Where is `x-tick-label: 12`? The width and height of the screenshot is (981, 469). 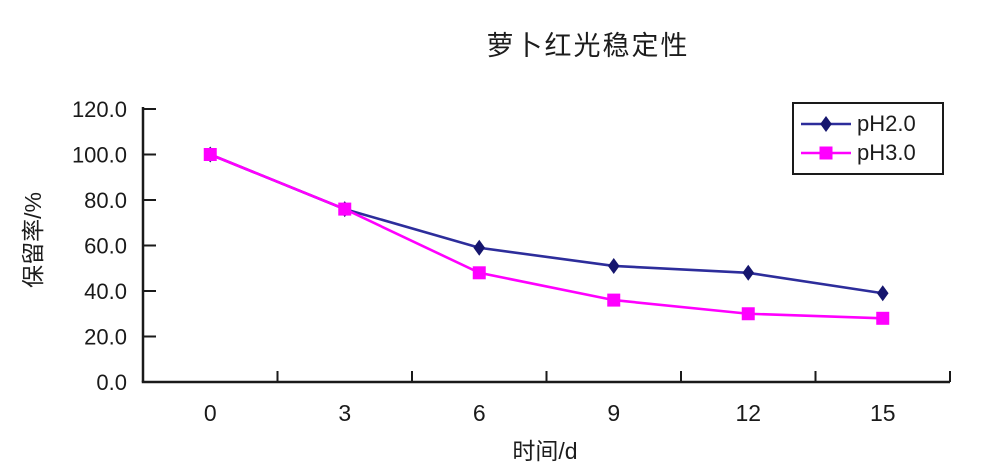 x-tick-label: 12 is located at coordinates (748, 413).